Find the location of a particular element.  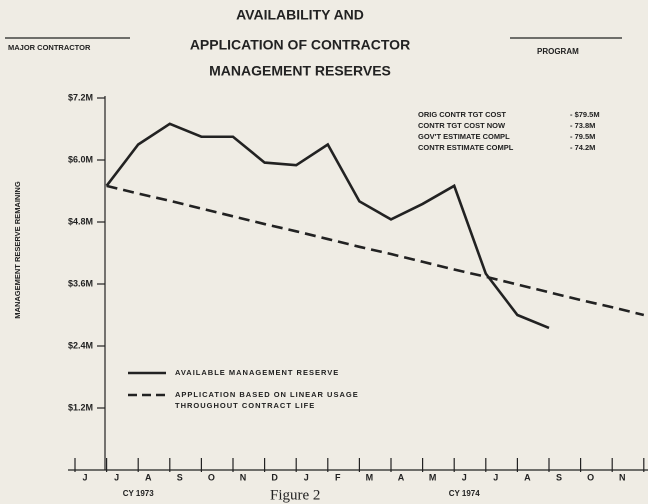

caption: Figure 2 is located at coordinates (295, 495).